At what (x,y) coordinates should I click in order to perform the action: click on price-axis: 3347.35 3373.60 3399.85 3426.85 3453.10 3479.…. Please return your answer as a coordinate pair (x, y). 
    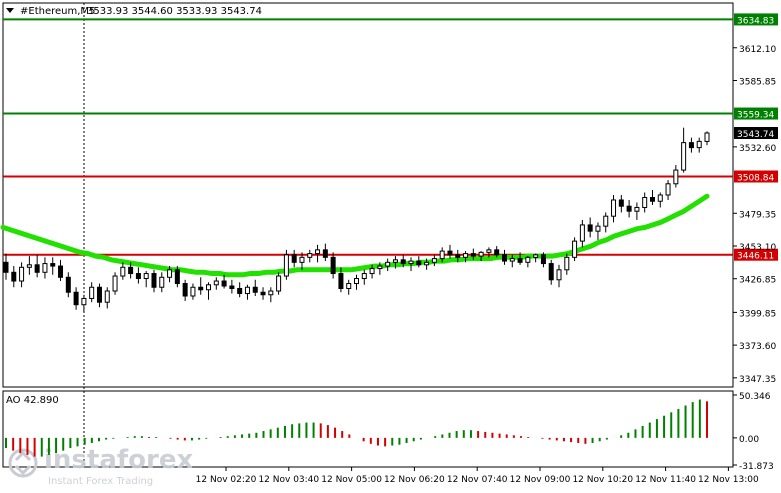
    Looking at the image, I should click on (754, 215).